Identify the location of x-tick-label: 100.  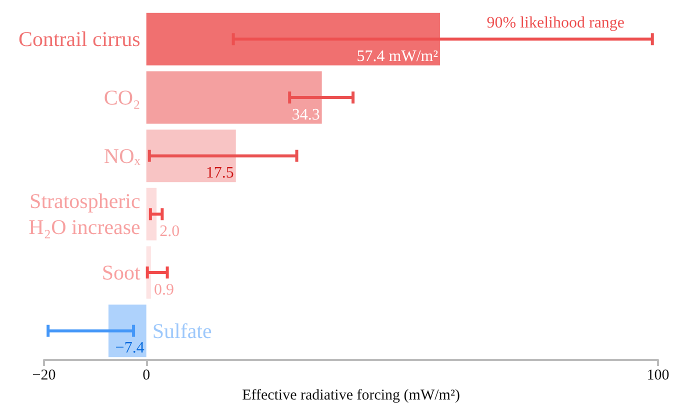
(658, 376).